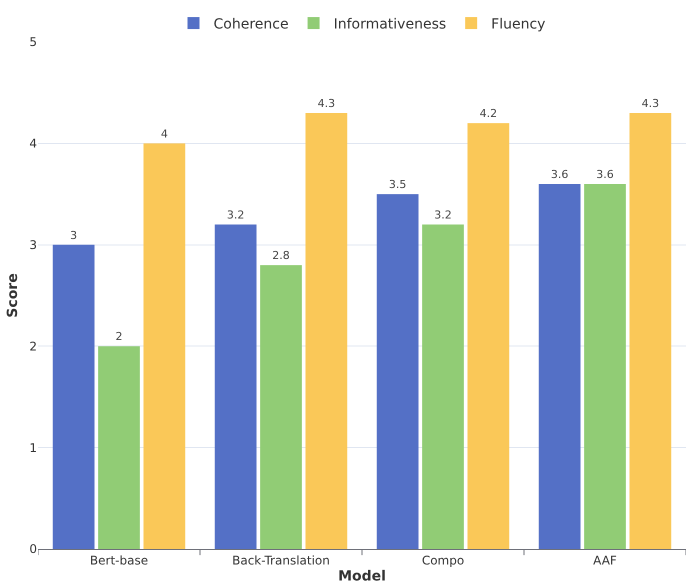  I want to click on legend-label: Coherence, so click(251, 24).